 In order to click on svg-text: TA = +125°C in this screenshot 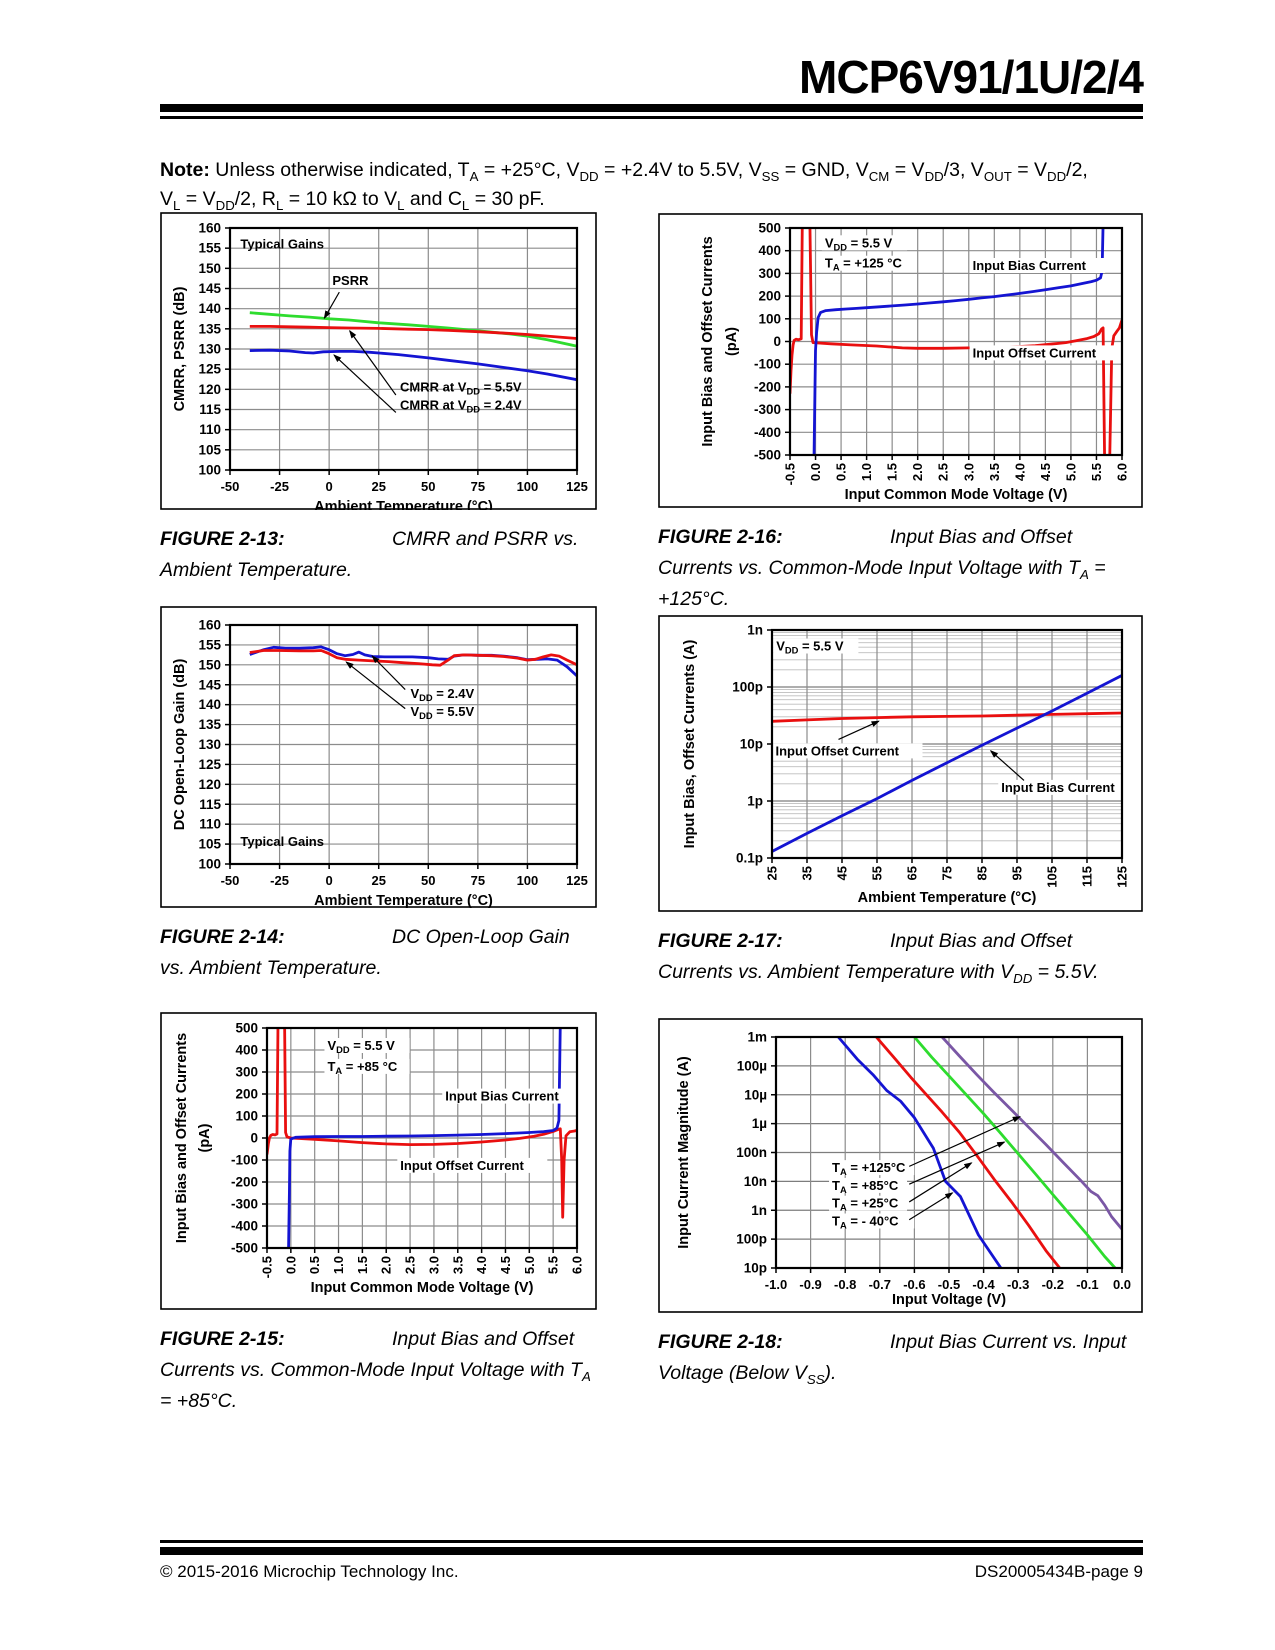, I will do `click(869, 1168)`.